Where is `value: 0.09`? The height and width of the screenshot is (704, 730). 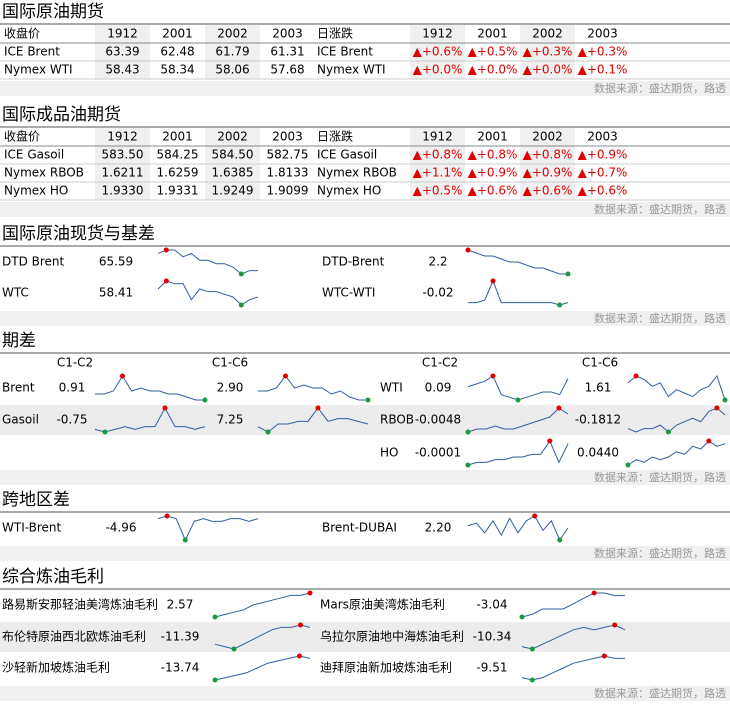
value: 0.09 is located at coordinates (438, 388).